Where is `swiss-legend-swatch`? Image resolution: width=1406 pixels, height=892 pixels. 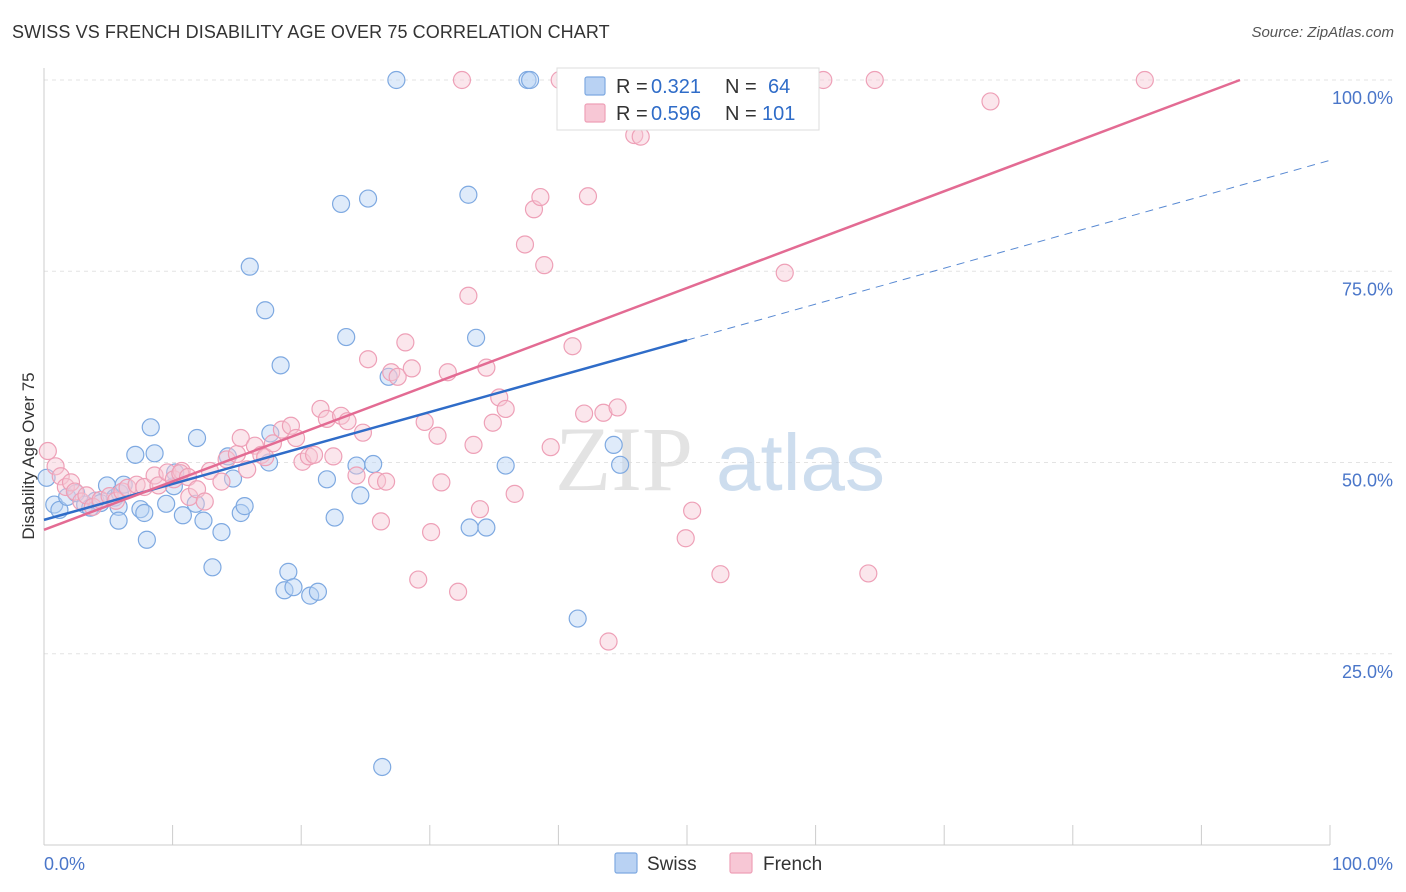
swiss-legend-swatch is located at coordinates (595, 86).